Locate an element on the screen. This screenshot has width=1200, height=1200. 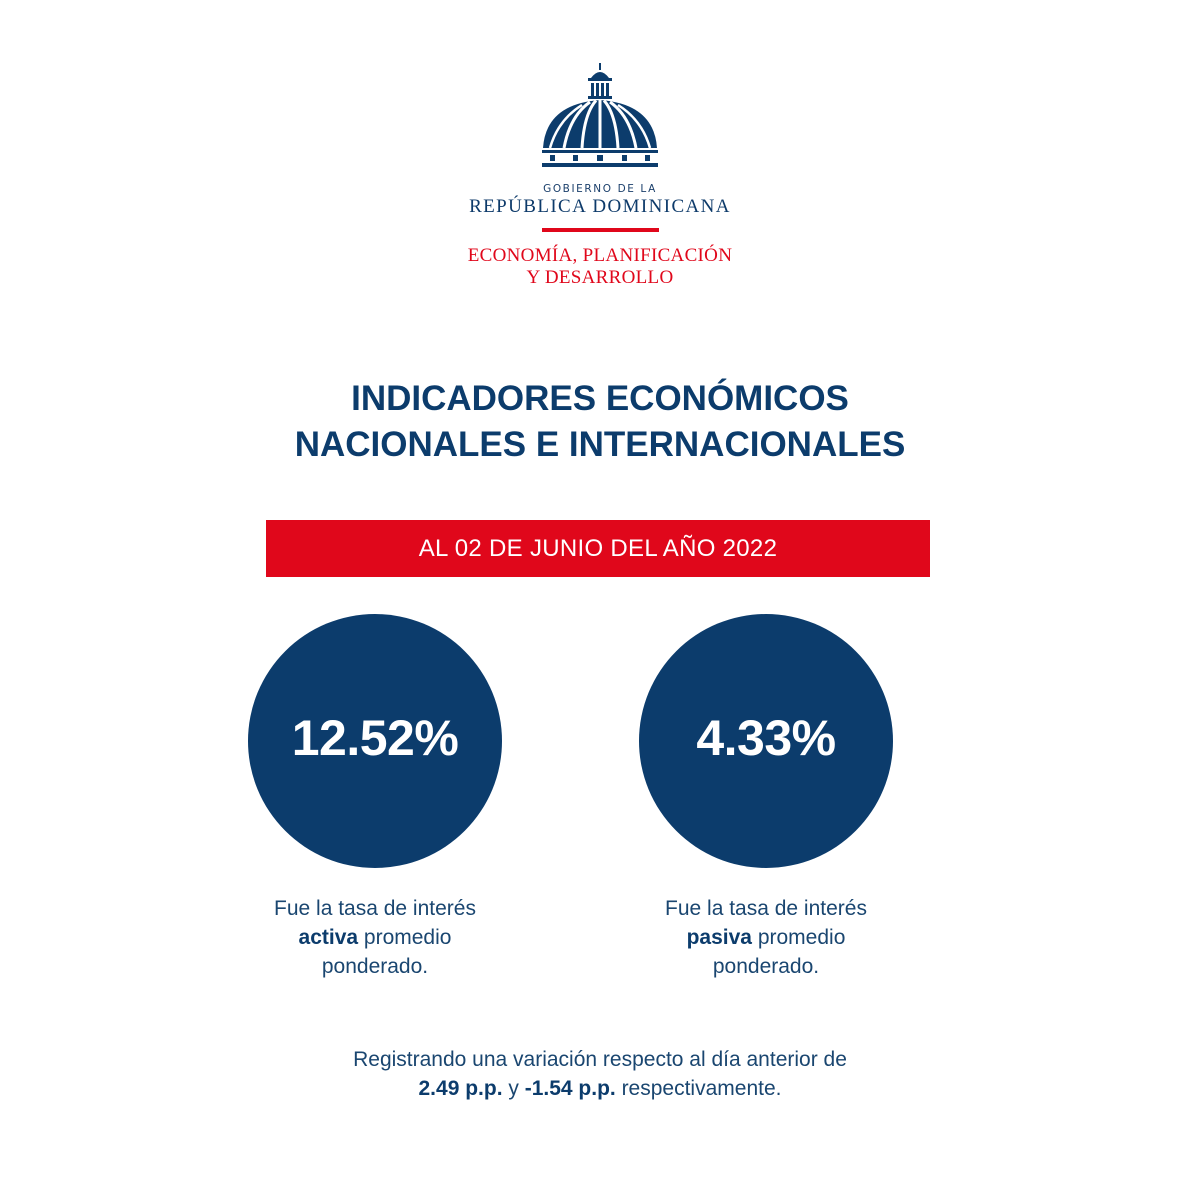
active-variation: 2.49 p.p. is located at coordinates (460, 1088).